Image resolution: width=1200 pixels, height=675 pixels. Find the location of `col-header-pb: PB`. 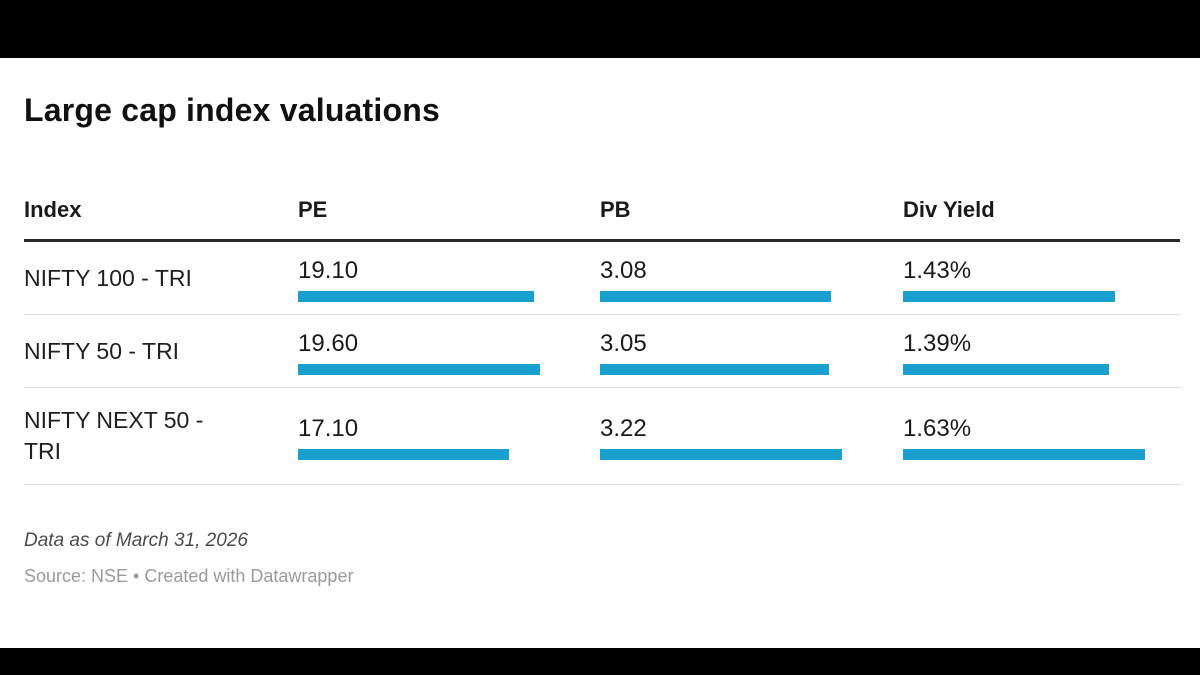

col-header-pb: PB is located at coordinates (615, 209).